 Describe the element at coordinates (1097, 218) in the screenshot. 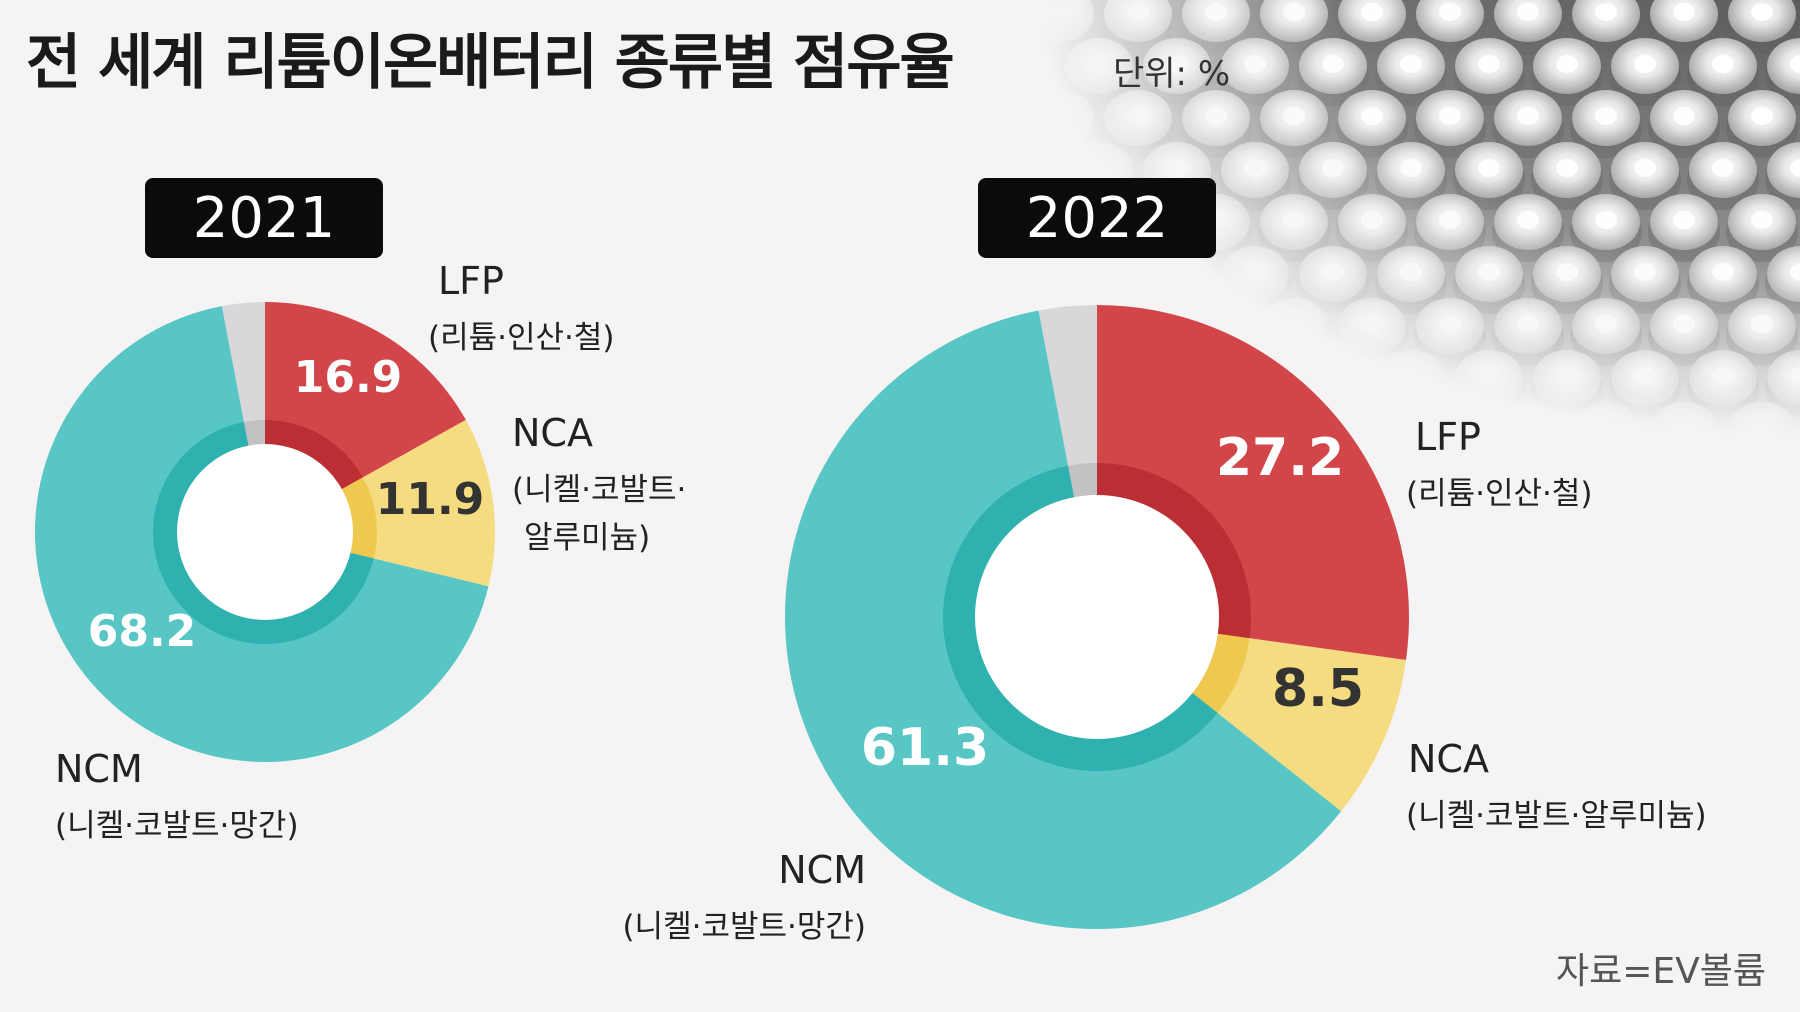

I see `year-badge-2022: 2022` at that location.